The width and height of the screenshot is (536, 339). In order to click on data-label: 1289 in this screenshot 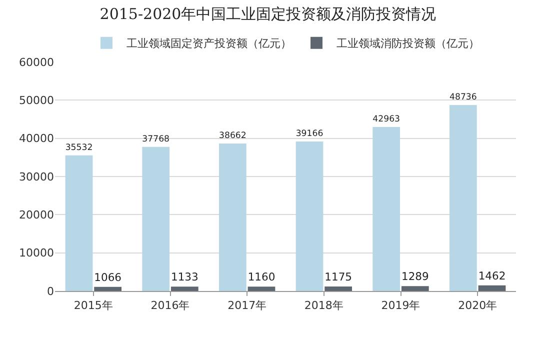, I will do `click(415, 277)`.